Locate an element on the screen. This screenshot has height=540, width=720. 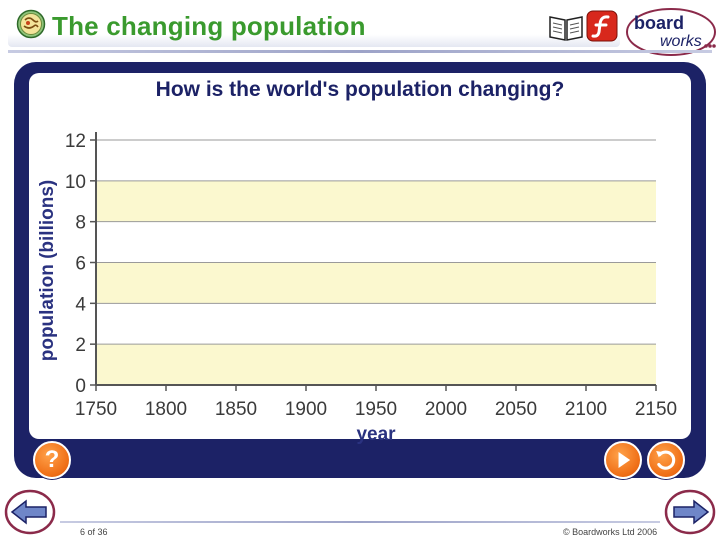
flash-icon is located at coordinates (602, 26).